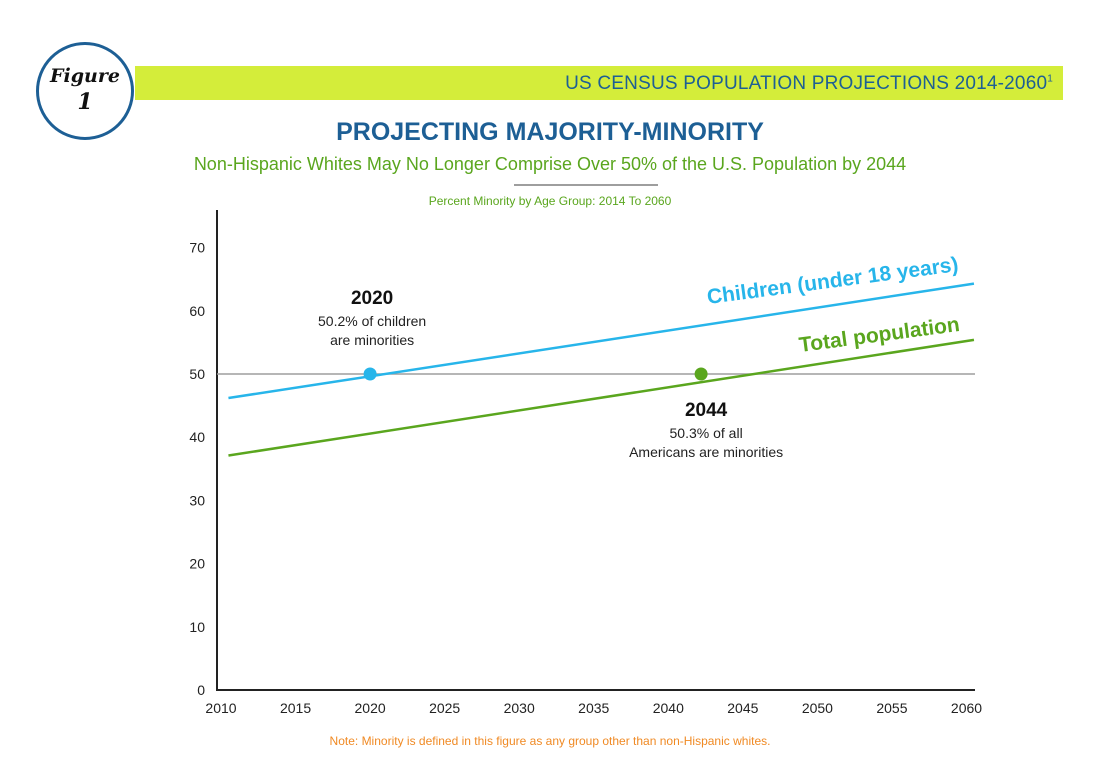 This screenshot has height=764, width=1100. Describe the element at coordinates (197, 374) in the screenshot. I see `y-tick-label: 50` at that location.